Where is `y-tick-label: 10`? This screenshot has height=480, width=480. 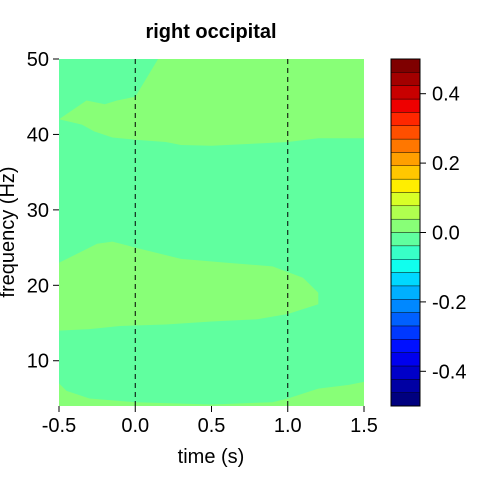
y-tick-label: 10 is located at coordinates (38, 362).